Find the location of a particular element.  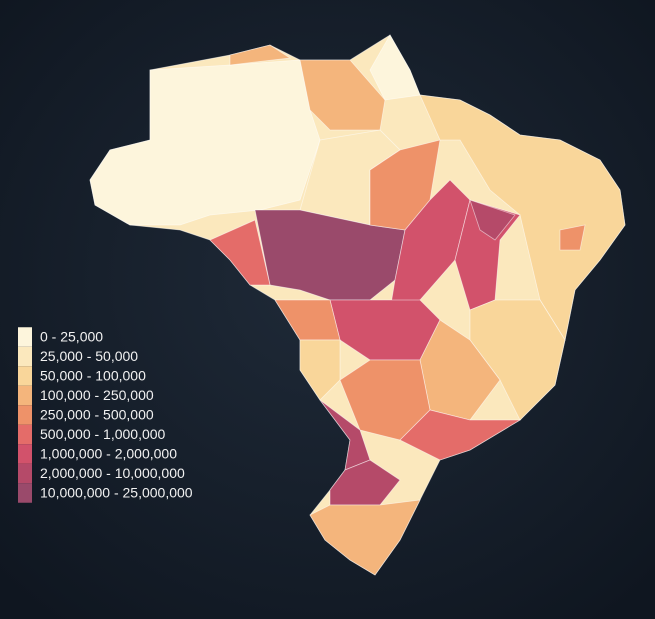

legend-label: 100,000 - 250,000 is located at coordinates (97, 395).